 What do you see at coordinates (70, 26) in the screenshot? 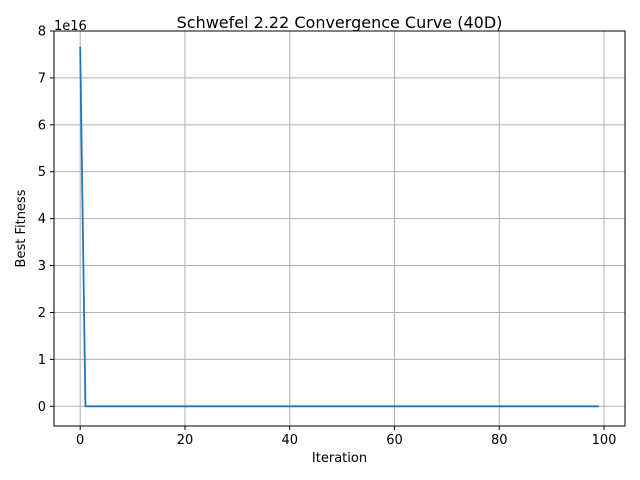
I see `y-axis-offset-label: 1e16` at bounding box center [70, 26].